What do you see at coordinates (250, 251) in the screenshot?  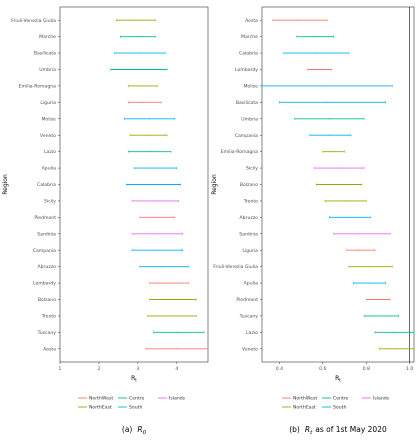 I see `region-label: Liguria` at bounding box center [250, 251].